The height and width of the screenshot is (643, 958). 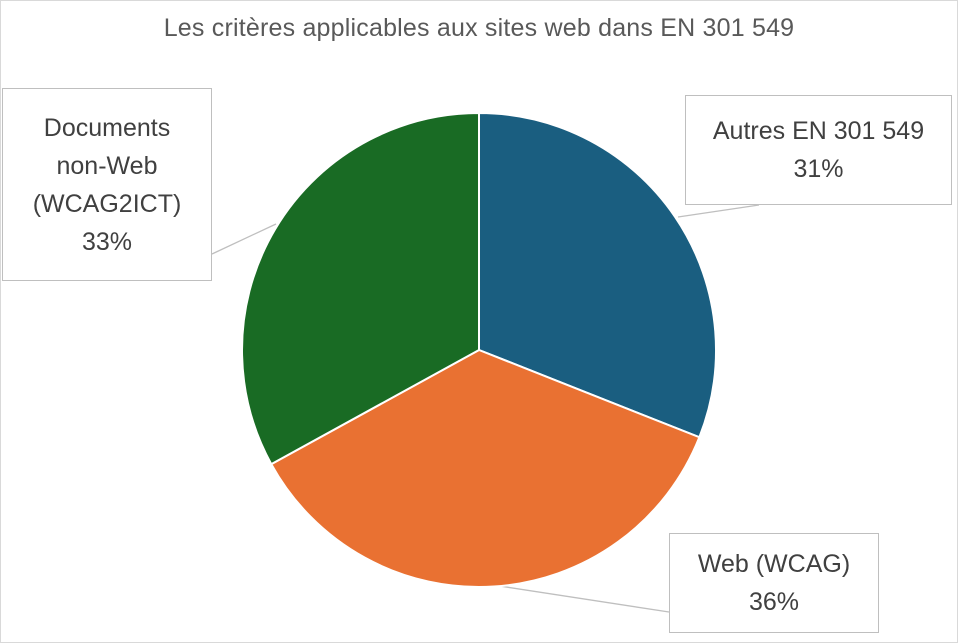 What do you see at coordinates (818, 150) in the screenshot?
I see `data-label-autres-en-301-549: Autres EN 301 549 31%` at bounding box center [818, 150].